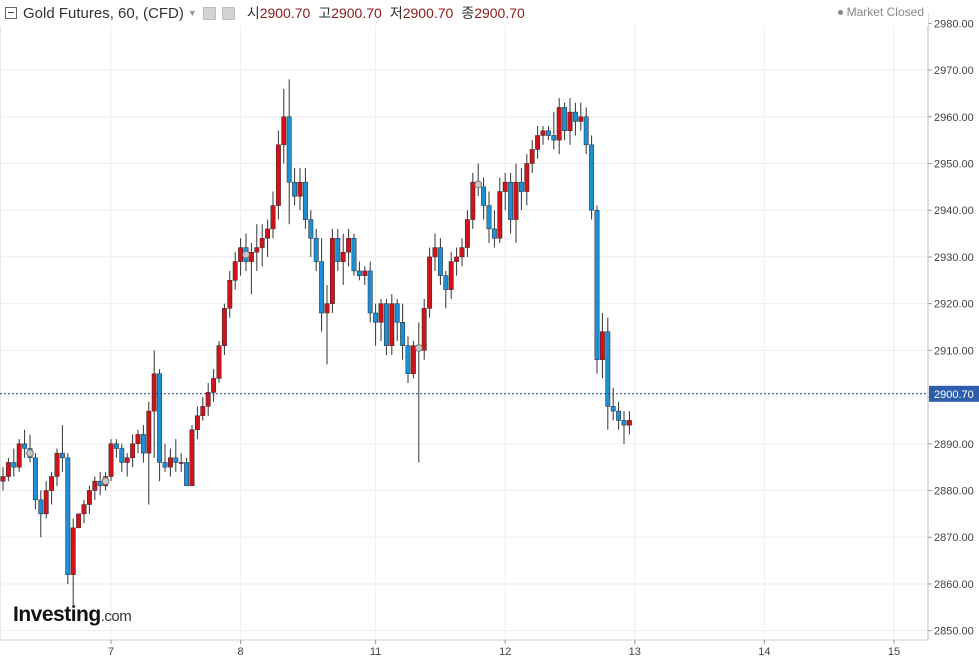  I want to click on x-tick-label: 7, so click(111, 651).